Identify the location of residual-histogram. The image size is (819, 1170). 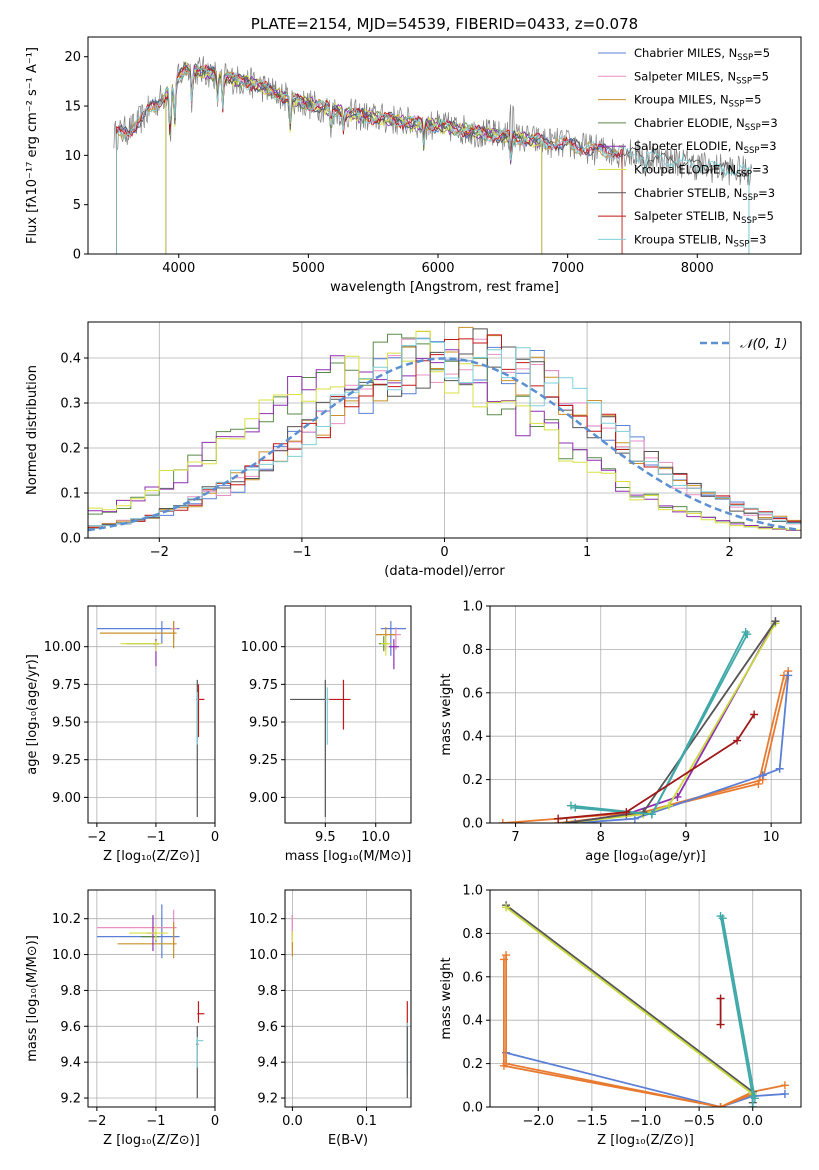
(444, 432).